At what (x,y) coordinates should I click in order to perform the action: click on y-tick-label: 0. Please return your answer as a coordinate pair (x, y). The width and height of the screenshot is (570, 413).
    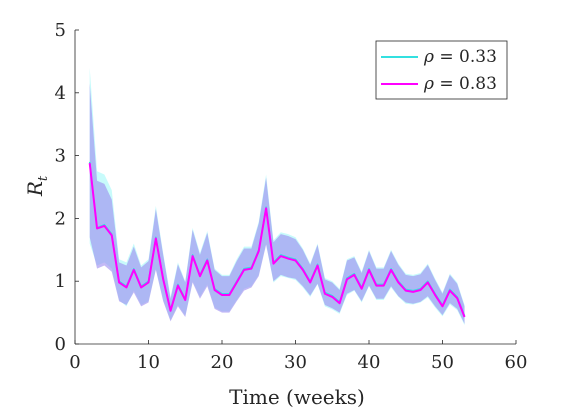
    Looking at the image, I should click on (60, 344).